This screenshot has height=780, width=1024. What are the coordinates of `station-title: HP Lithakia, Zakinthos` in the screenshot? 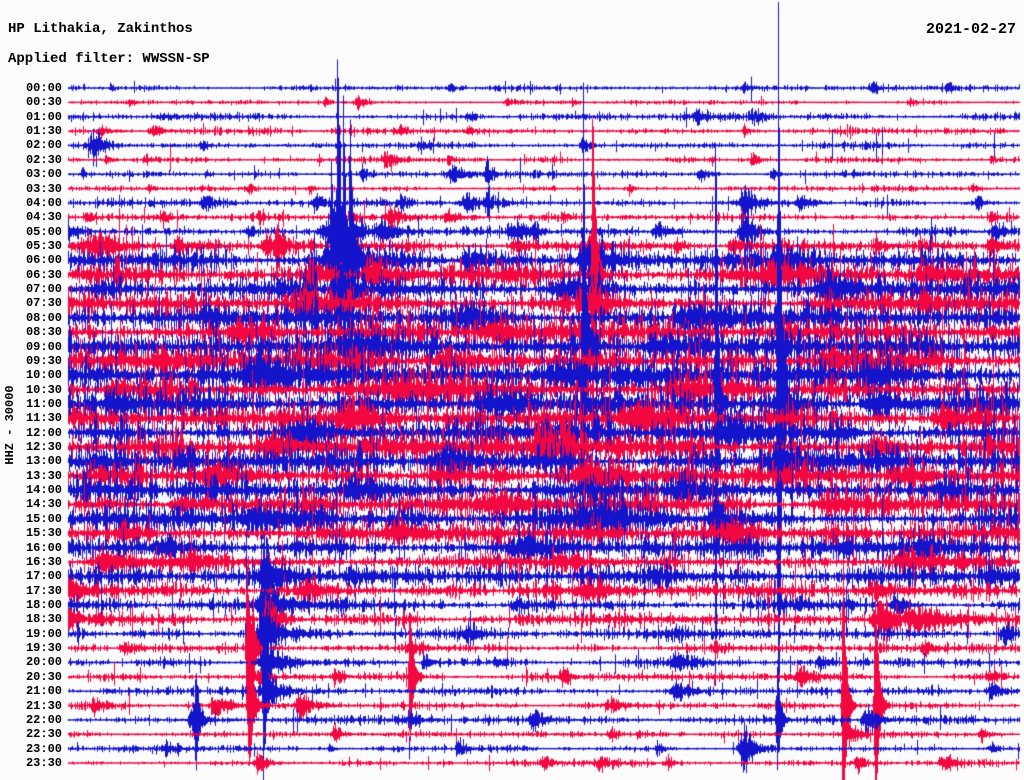 It's located at (100, 29).